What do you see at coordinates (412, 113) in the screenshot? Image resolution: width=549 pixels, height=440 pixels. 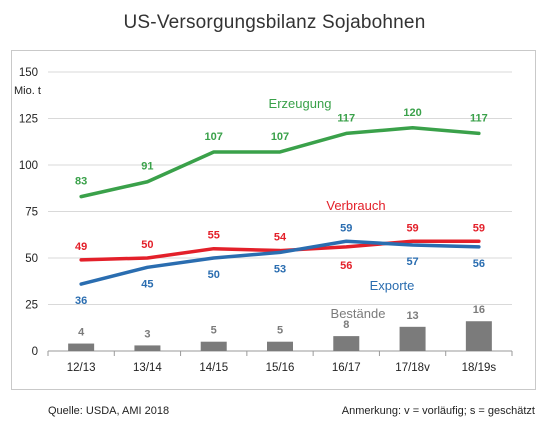 I see `data-label-erzeugung: 120` at bounding box center [412, 113].